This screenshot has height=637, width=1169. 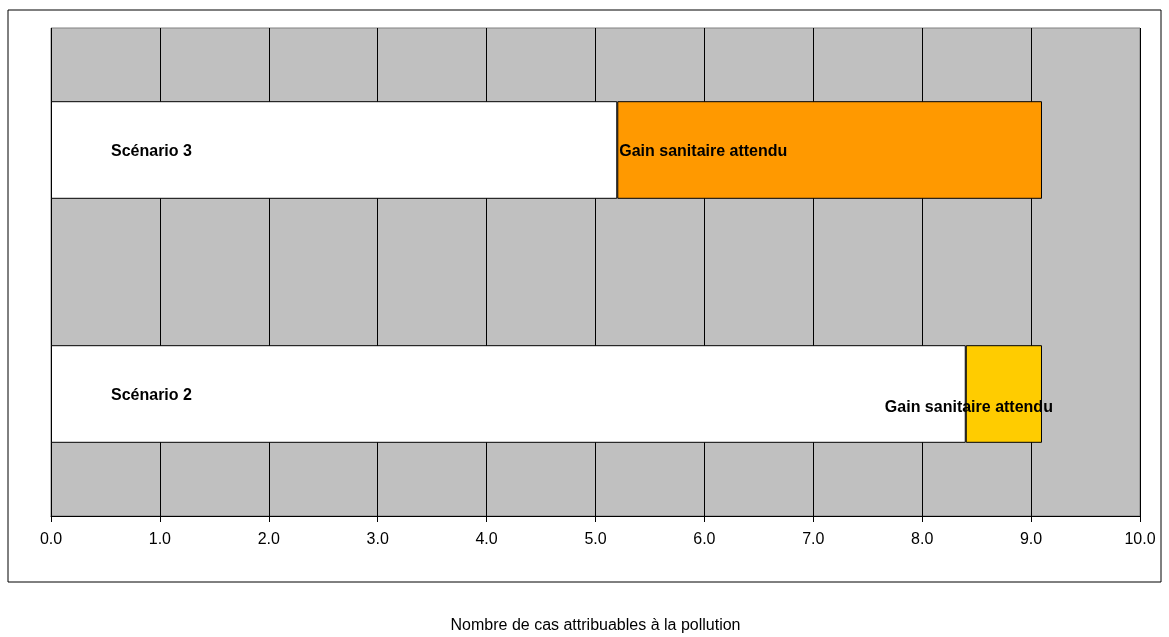 What do you see at coordinates (813, 538) in the screenshot?
I see `x-tick-label: 7.0` at bounding box center [813, 538].